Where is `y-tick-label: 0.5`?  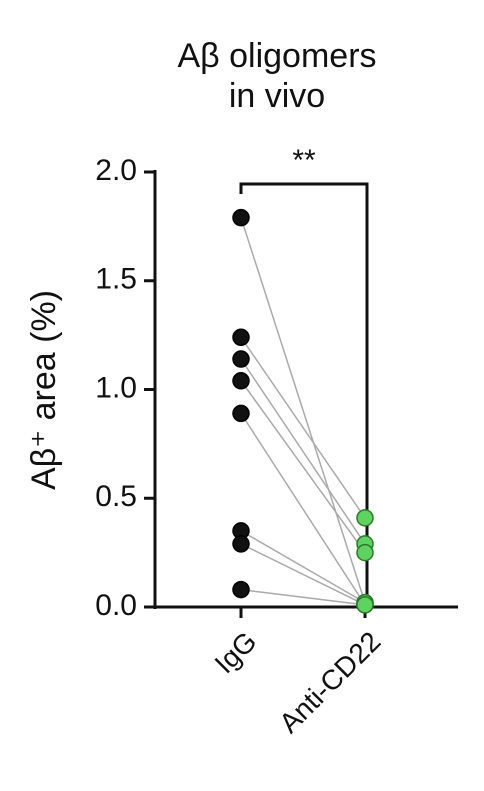
y-tick-label: 0.5 is located at coordinates (116, 496).